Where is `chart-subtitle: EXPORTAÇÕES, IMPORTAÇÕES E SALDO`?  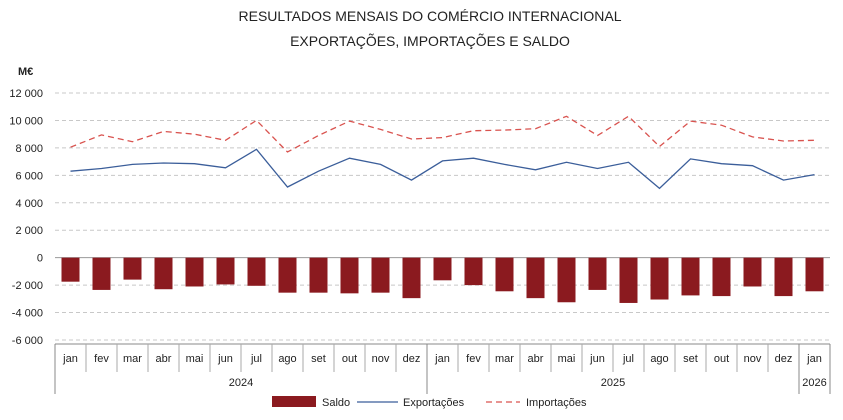 chart-subtitle: EXPORTAÇÕES, IMPORTAÇÕES E SALDO is located at coordinates (430, 41).